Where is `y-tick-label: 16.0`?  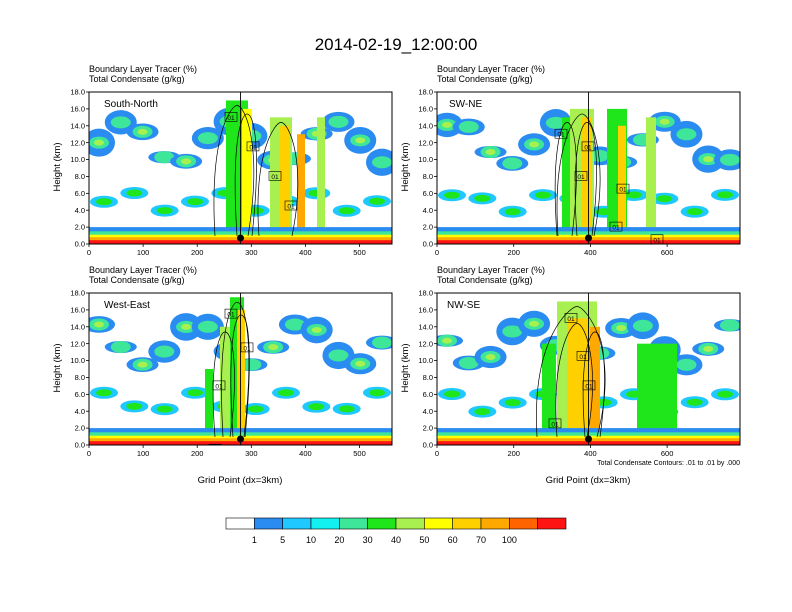
y-tick-label: 16.0 is located at coordinates (77, 108).